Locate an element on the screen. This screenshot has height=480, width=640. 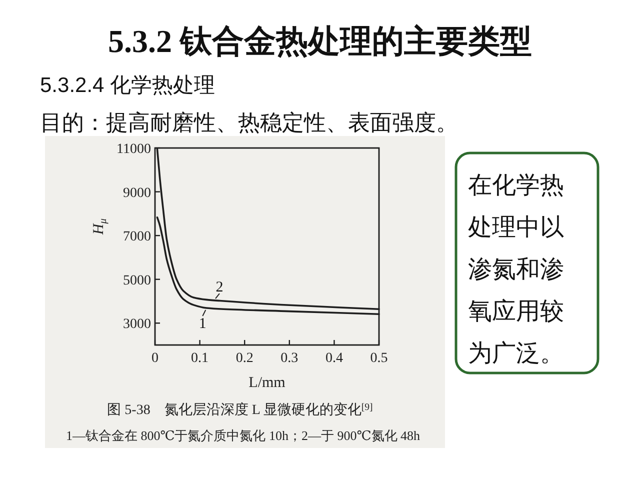
caption: 图 5-38 氮化层沿深度 L 显微硬化的变化$^{[9]}$ is located at coordinates (240, 410).